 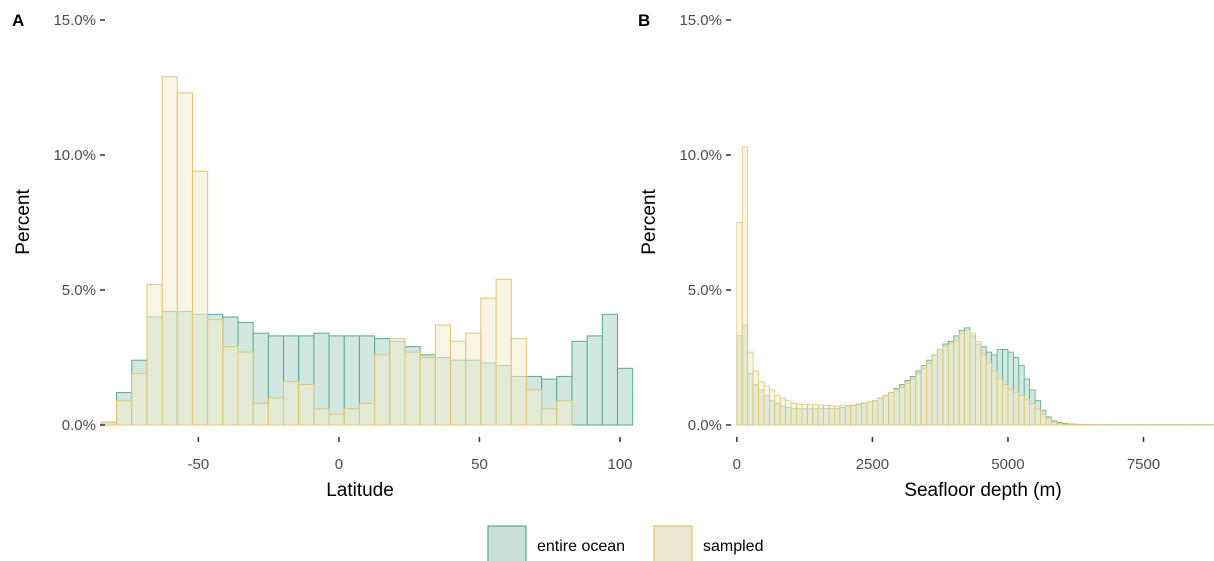 I want to click on panel-b-y-tick-label: 0.0%, so click(x=705, y=425).